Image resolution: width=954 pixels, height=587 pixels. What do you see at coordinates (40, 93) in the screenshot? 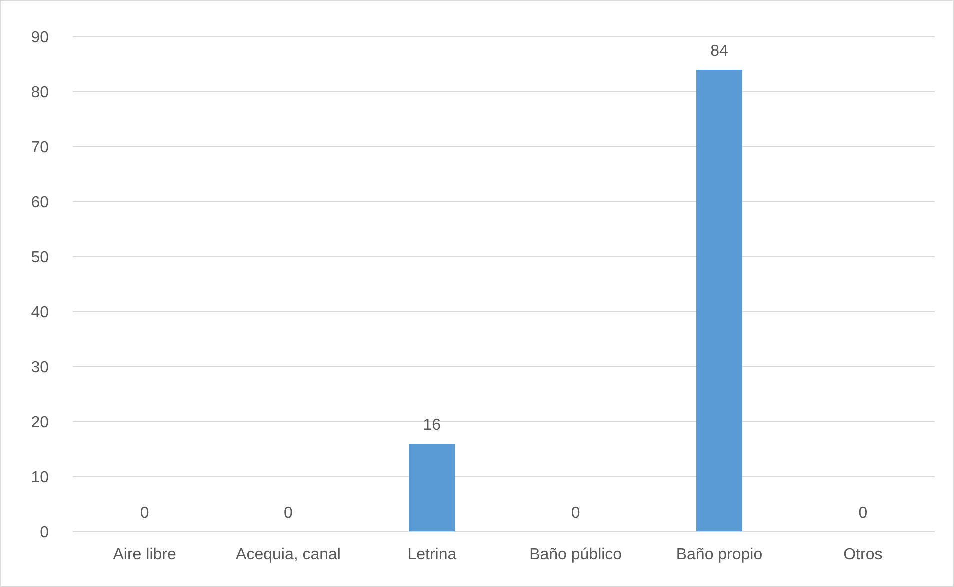
I see `y-tick-label: 80` at bounding box center [40, 93].